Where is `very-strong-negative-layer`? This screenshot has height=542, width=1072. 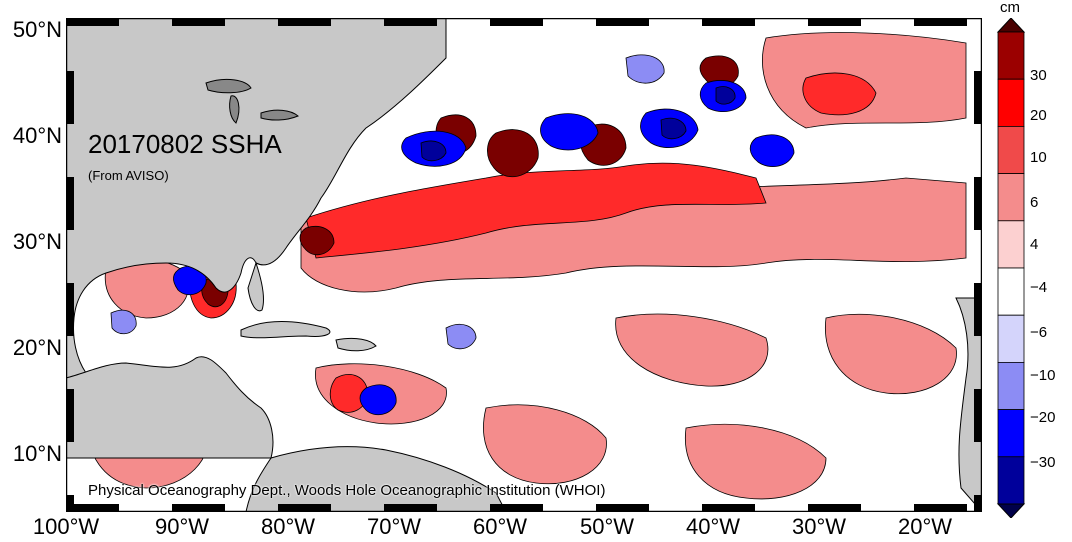
very-strong-negative-layer is located at coordinates (578, 124).